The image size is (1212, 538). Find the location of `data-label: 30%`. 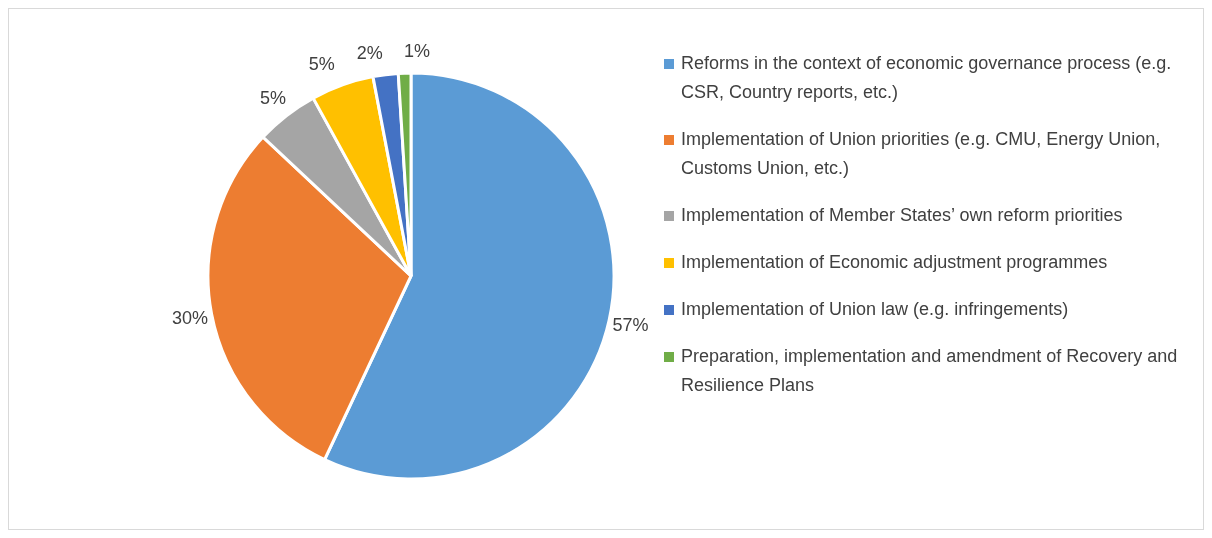

data-label: 30% is located at coordinates (189, 318).